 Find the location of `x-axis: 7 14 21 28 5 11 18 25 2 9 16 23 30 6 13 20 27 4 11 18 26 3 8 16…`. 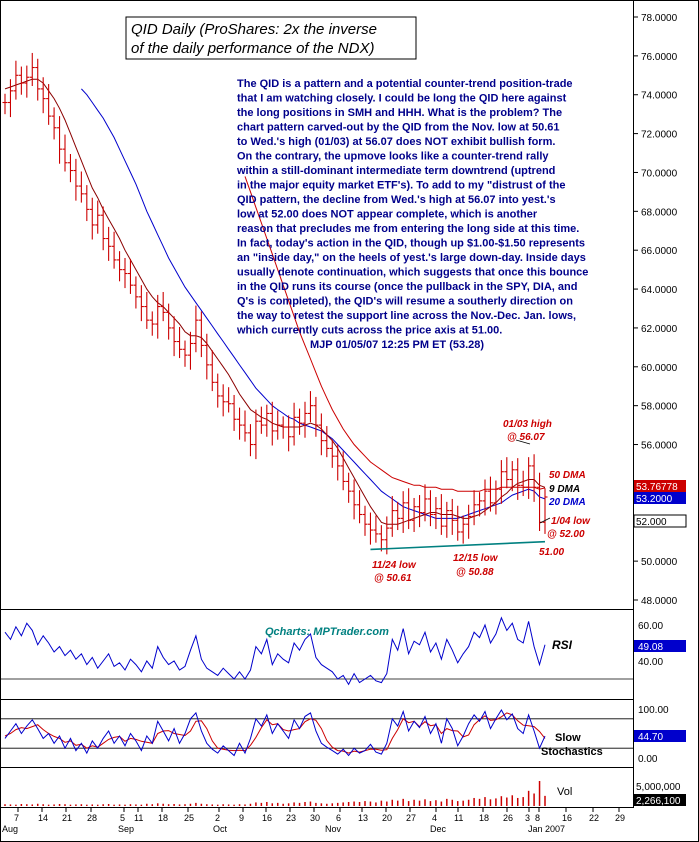

x-axis: 7 14 21 28 5 11 18 25 2 9 16 23 30 6 13 20 27 4 11 18 26 3 8 16… is located at coordinates (313, 820).